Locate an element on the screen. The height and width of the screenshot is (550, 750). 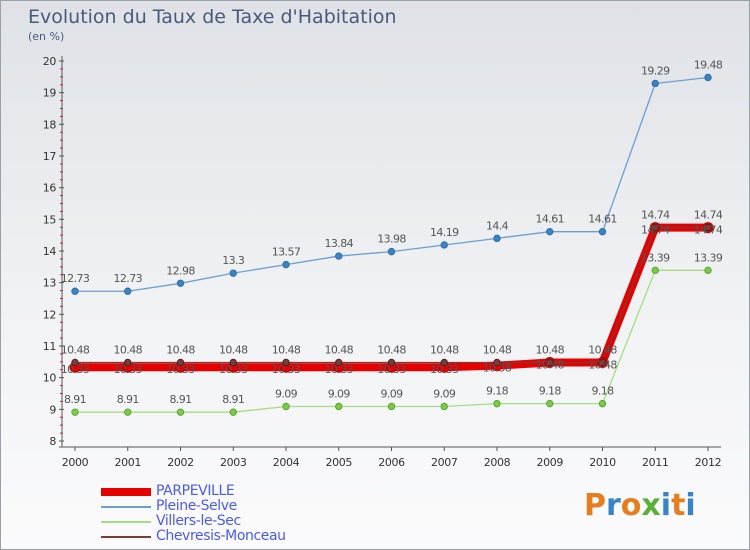
x-tick-label: 2011 is located at coordinates (655, 462).